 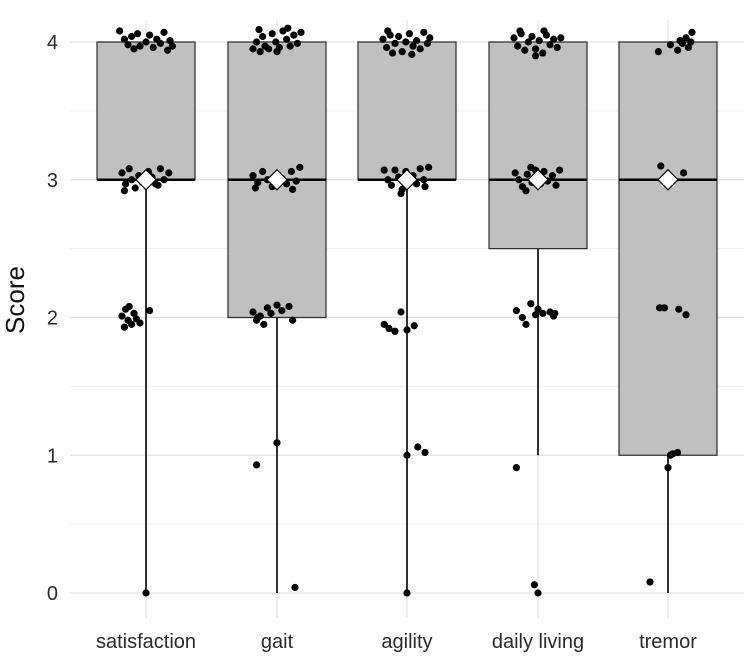 I want to click on mean-marker-gait, so click(x=277, y=179).